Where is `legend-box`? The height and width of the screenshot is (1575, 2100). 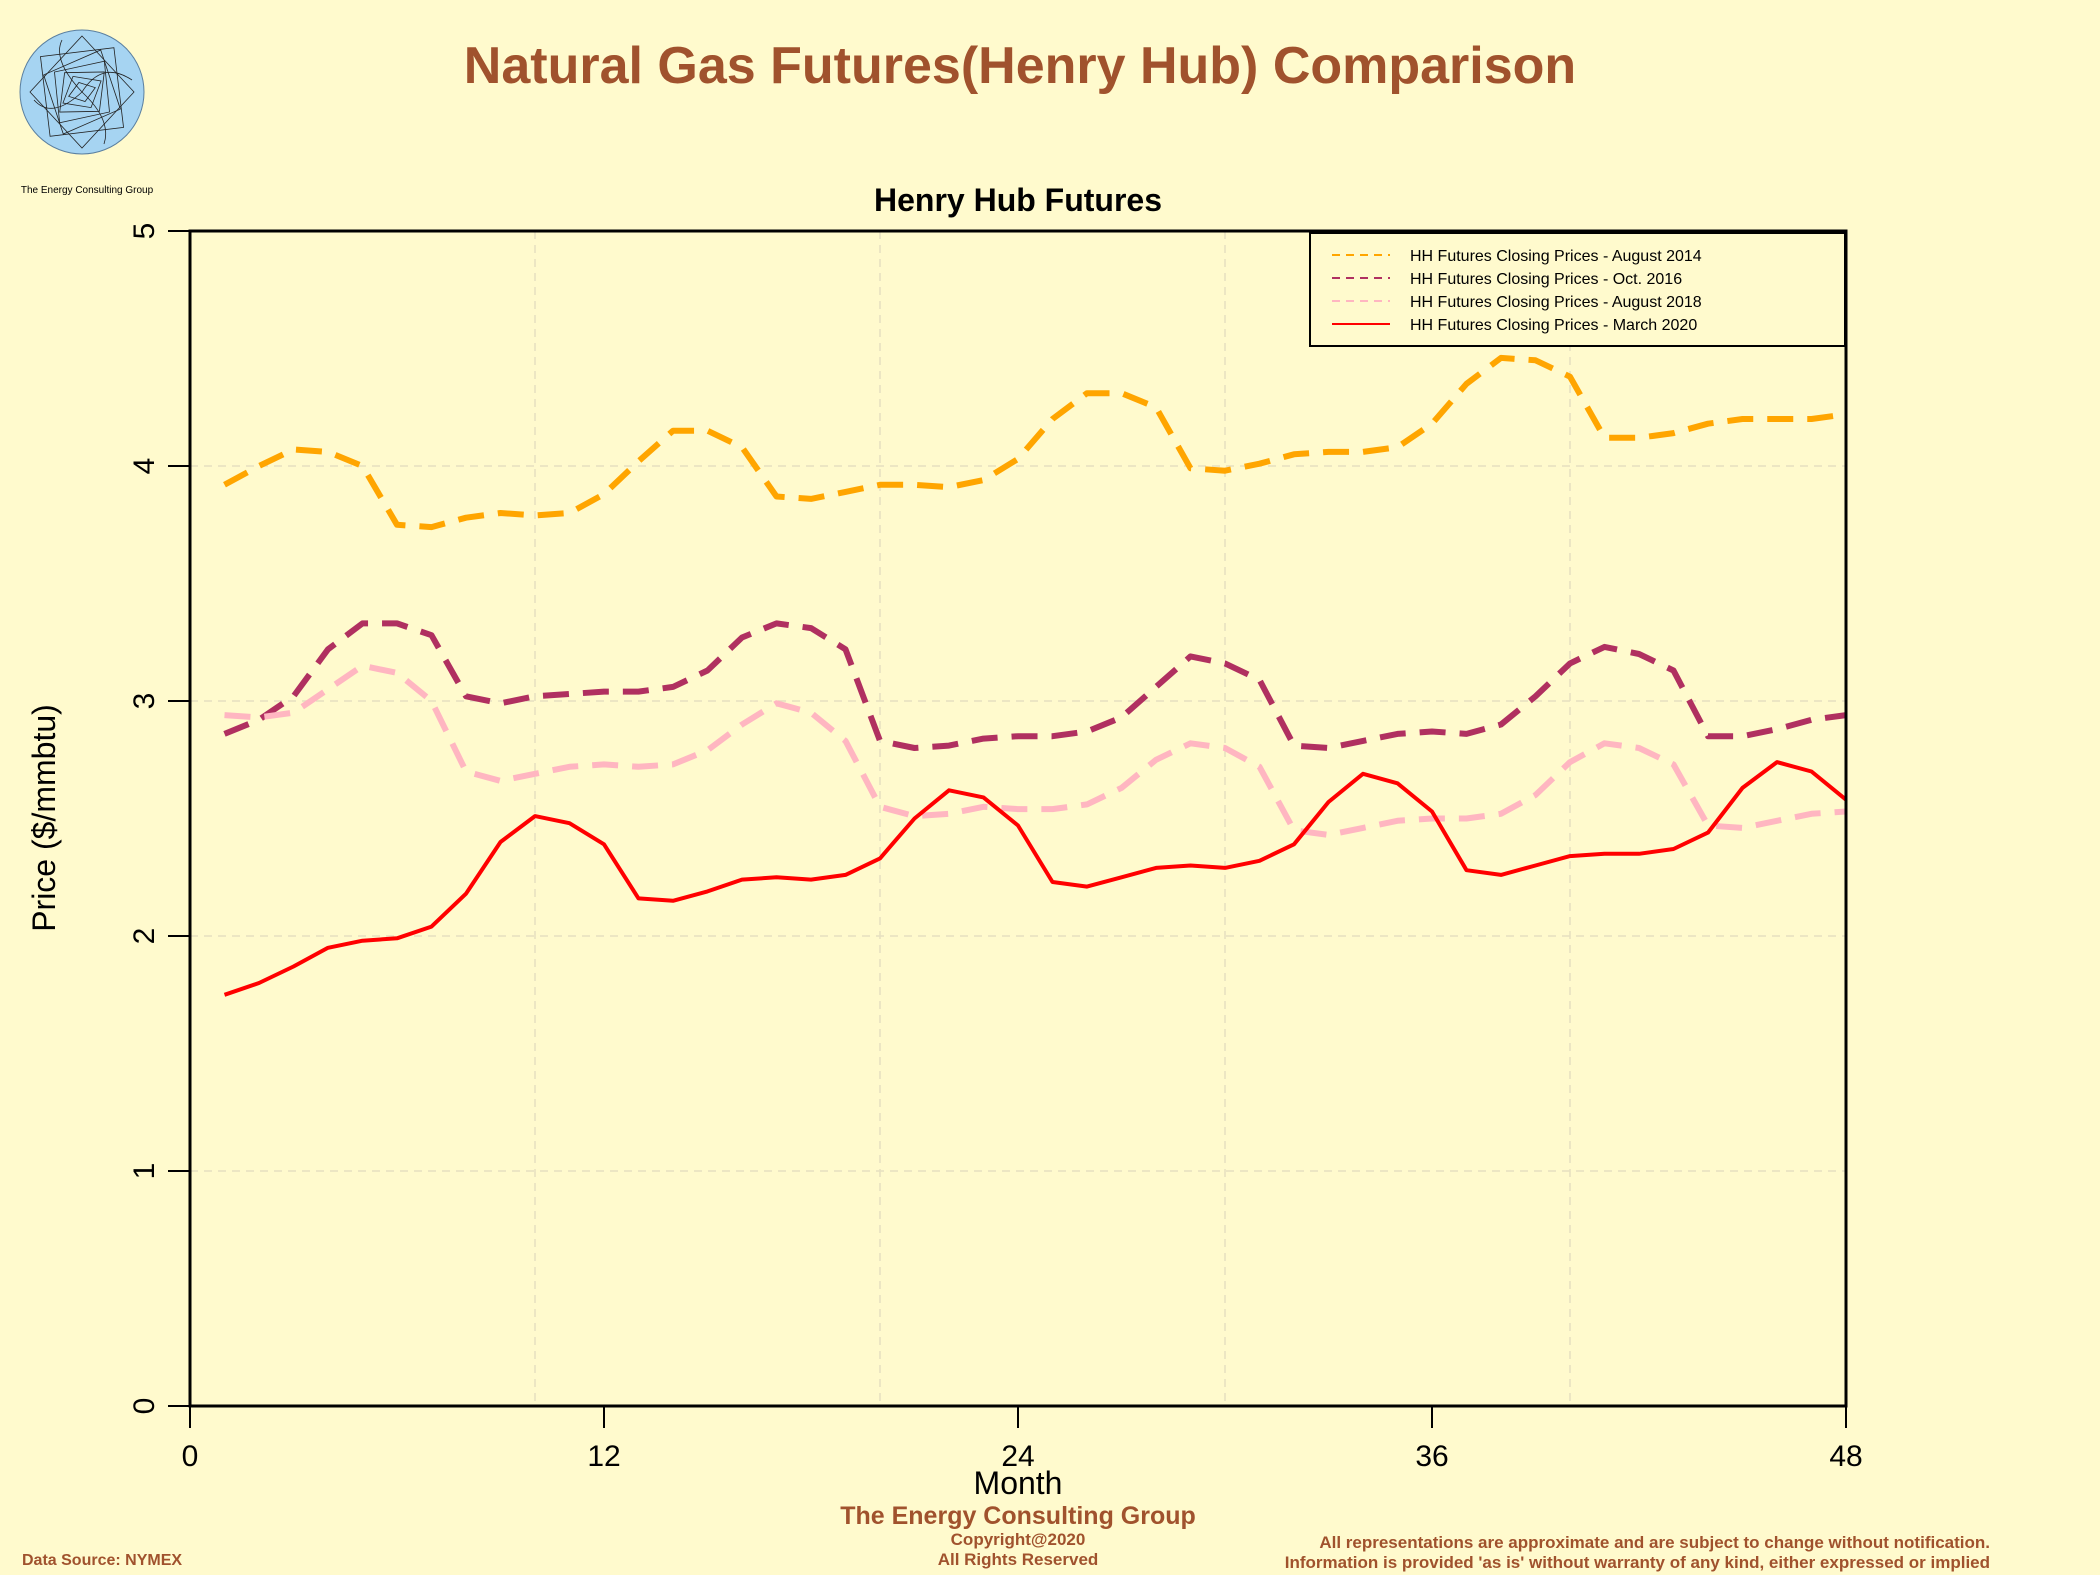
legend-box is located at coordinates (1577, 289).